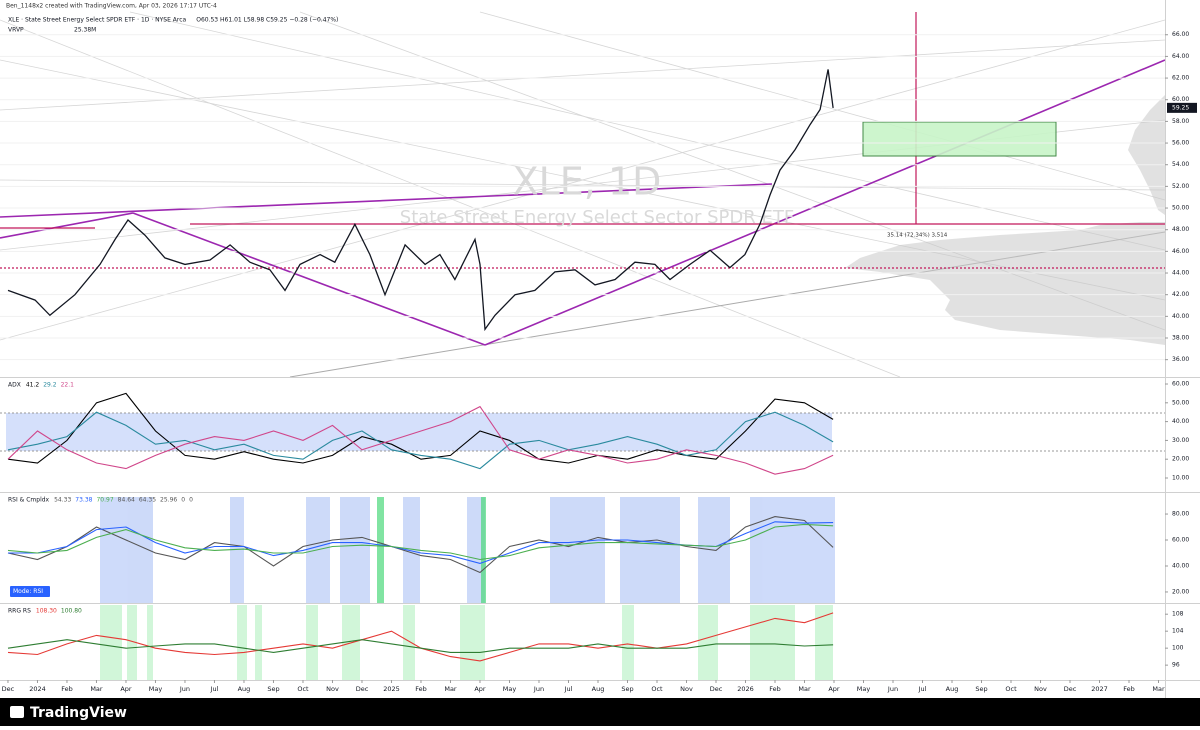  I want to click on brand-logo, so click(17, 712).